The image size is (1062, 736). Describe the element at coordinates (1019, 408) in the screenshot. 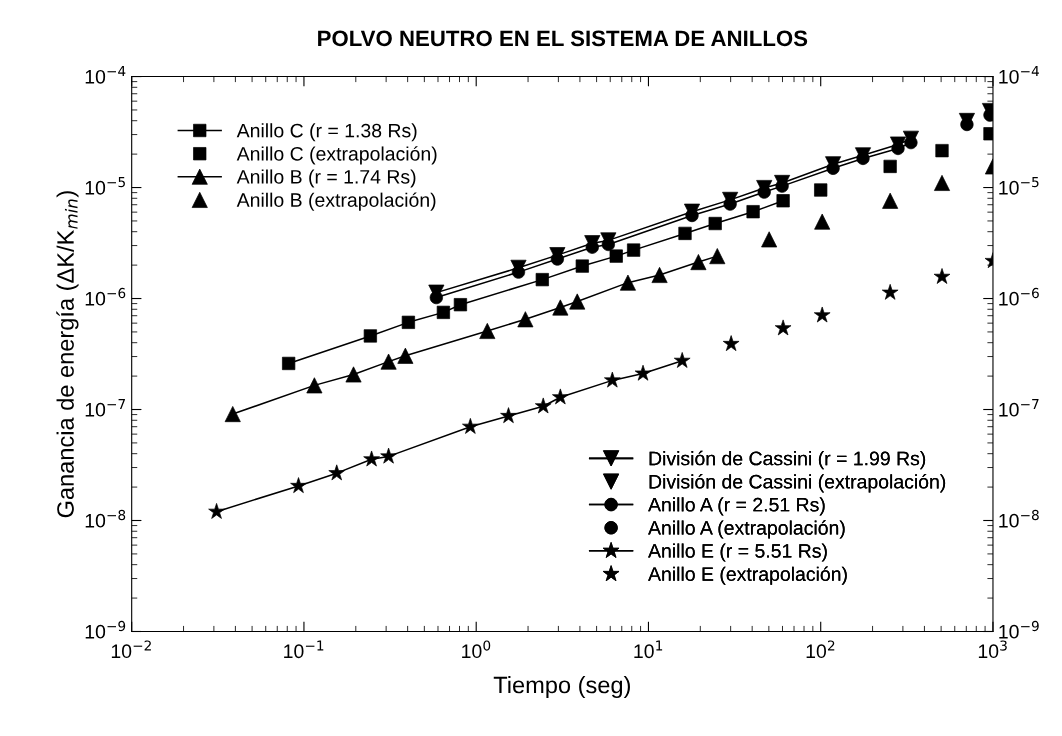

I see `text: 10$^{−7}$` at that location.